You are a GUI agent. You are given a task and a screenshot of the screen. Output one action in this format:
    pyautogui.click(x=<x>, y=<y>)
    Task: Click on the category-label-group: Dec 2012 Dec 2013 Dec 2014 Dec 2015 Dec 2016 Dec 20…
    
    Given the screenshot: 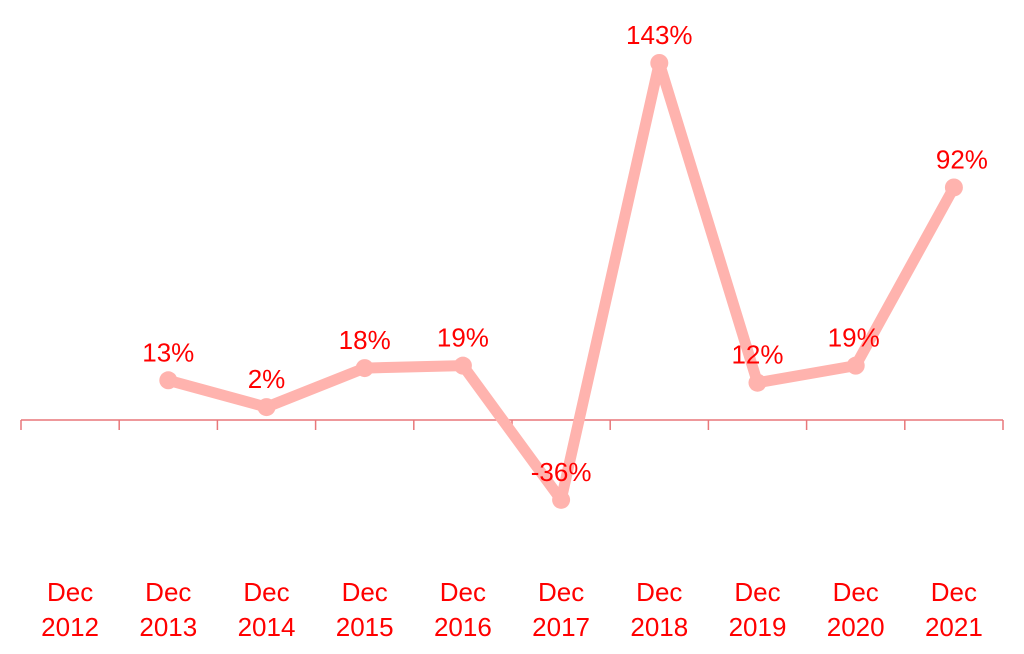 What is the action you would take?
    pyautogui.click(x=512, y=609)
    